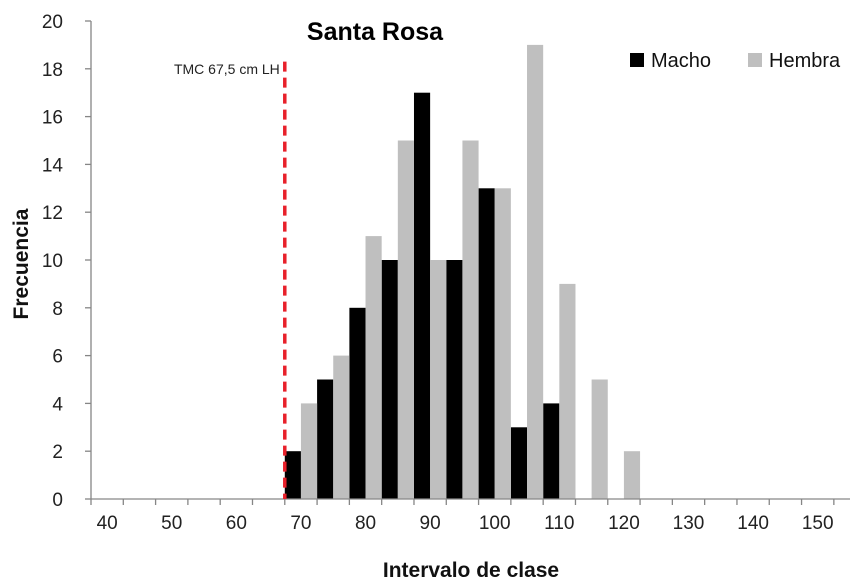  I want to click on y-tick-label: 20, so click(52, 22).